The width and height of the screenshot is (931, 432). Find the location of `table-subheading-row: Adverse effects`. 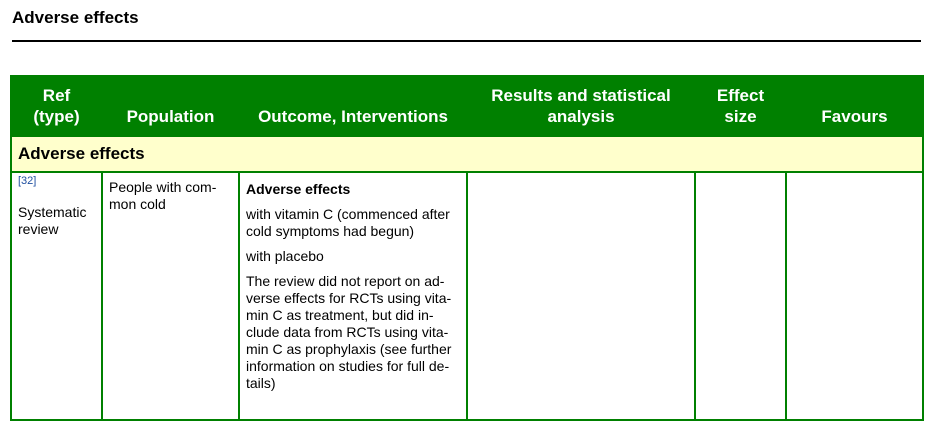

table-subheading-row: Adverse effects is located at coordinates (467, 154).